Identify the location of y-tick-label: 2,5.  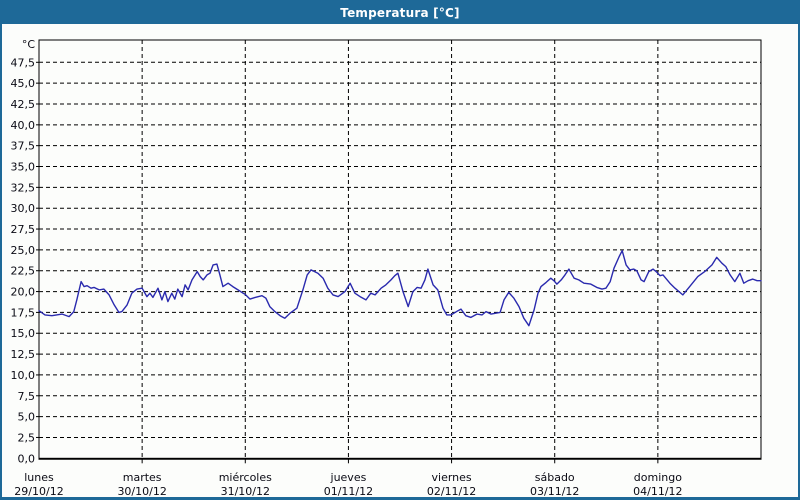
(27, 437).